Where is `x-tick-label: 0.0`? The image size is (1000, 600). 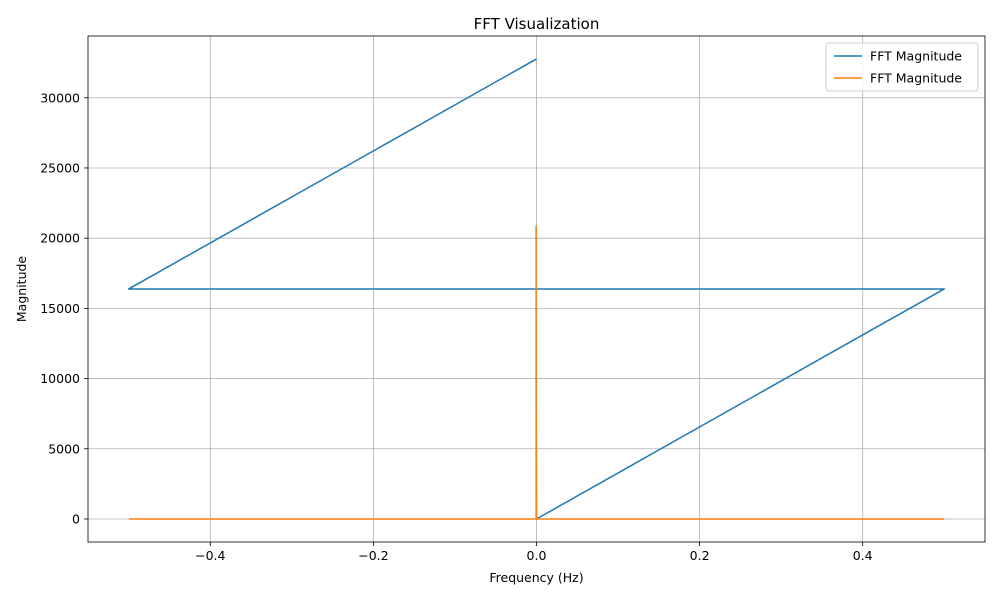 x-tick-label: 0.0 is located at coordinates (537, 555).